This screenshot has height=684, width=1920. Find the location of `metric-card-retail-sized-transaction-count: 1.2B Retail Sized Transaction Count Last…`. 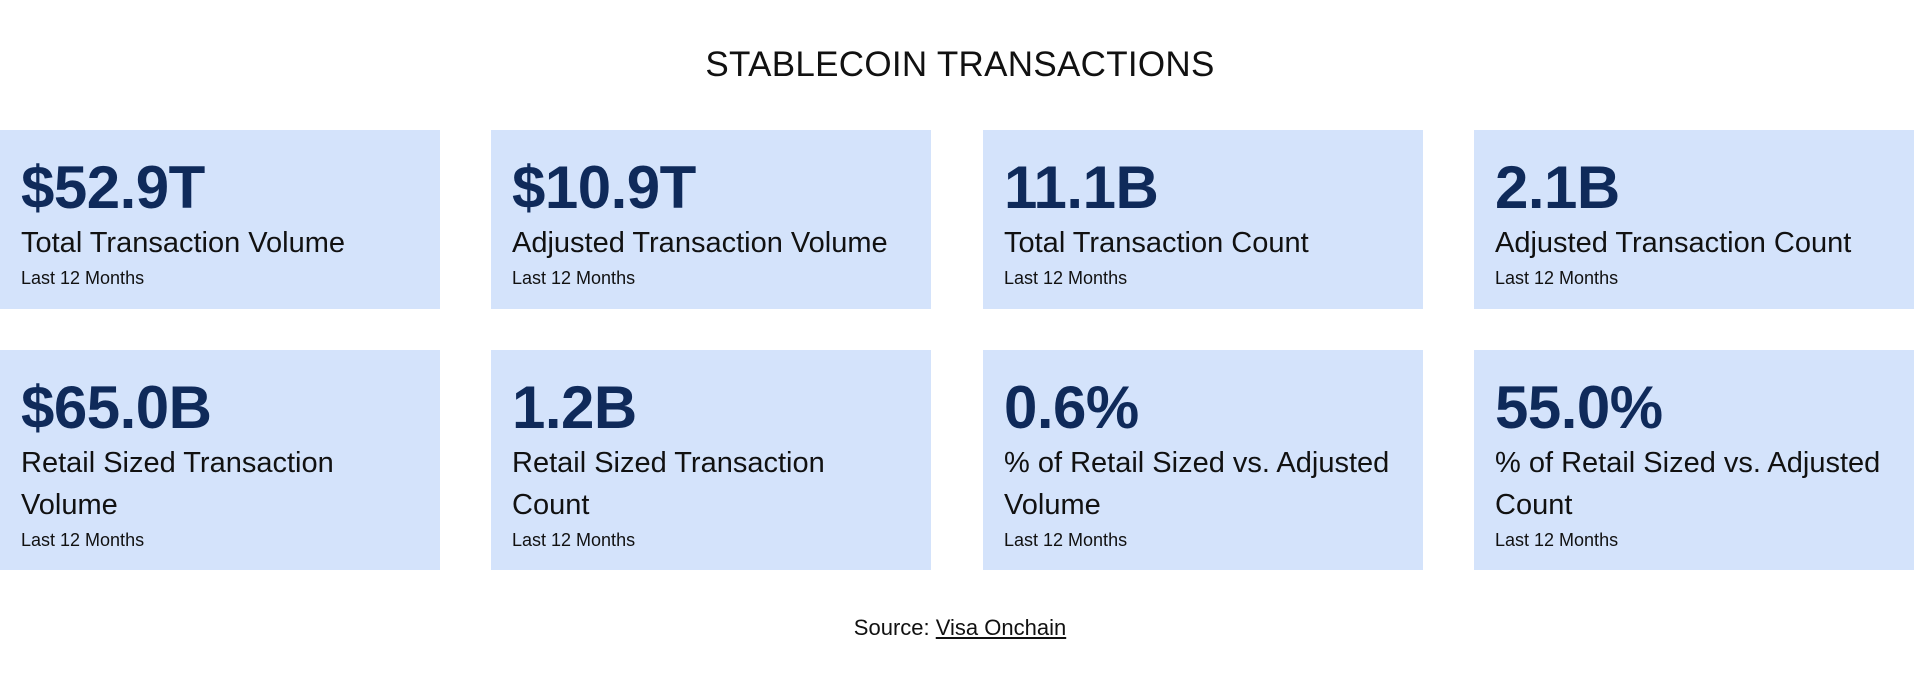

metric-card-retail-sized-transaction-count: 1.2B Retail Sized Transaction Count Last… is located at coordinates (711, 460).